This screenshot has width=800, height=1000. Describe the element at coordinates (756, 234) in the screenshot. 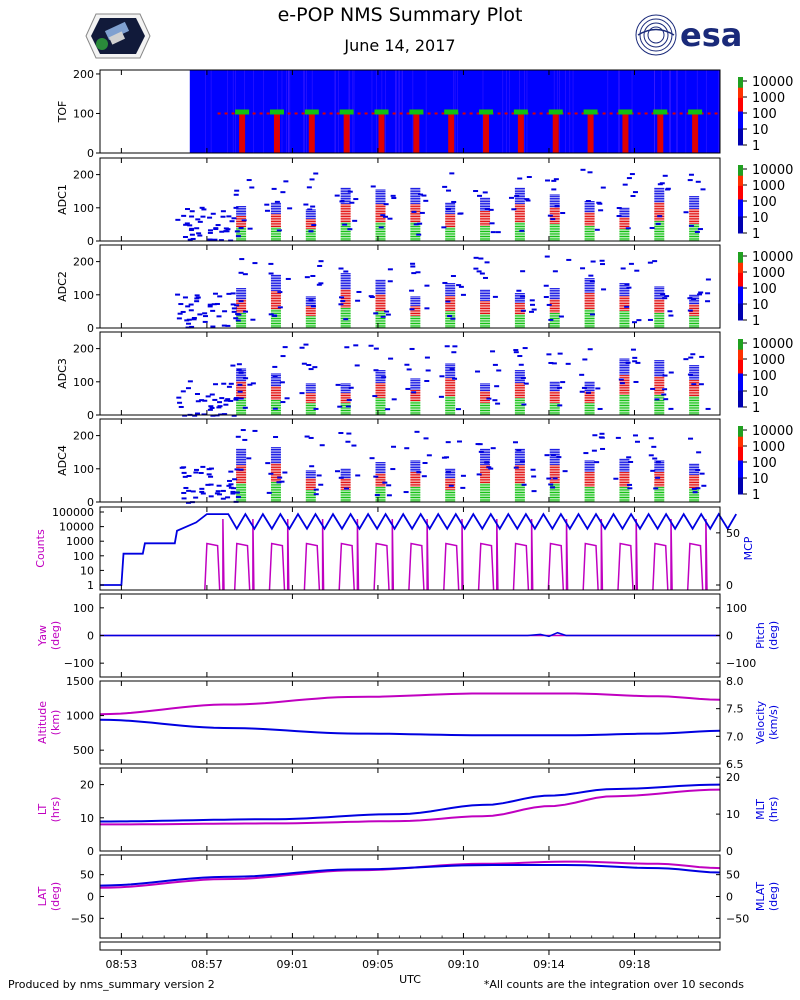

I see `colorbar-tick-label: 1` at that location.